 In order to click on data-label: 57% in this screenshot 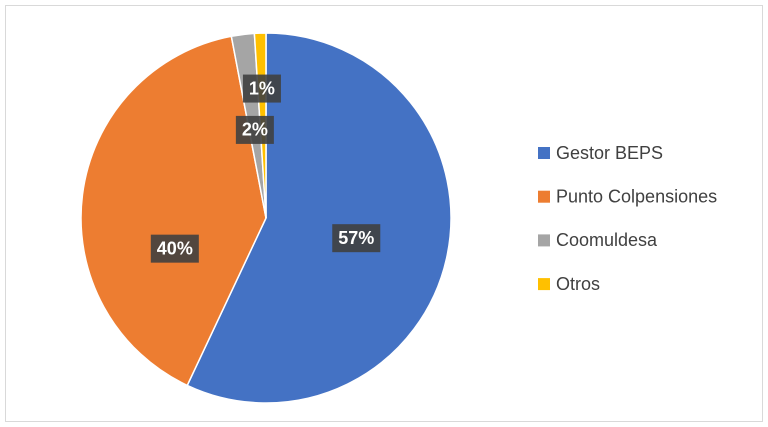, I will do `click(356, 238)`.